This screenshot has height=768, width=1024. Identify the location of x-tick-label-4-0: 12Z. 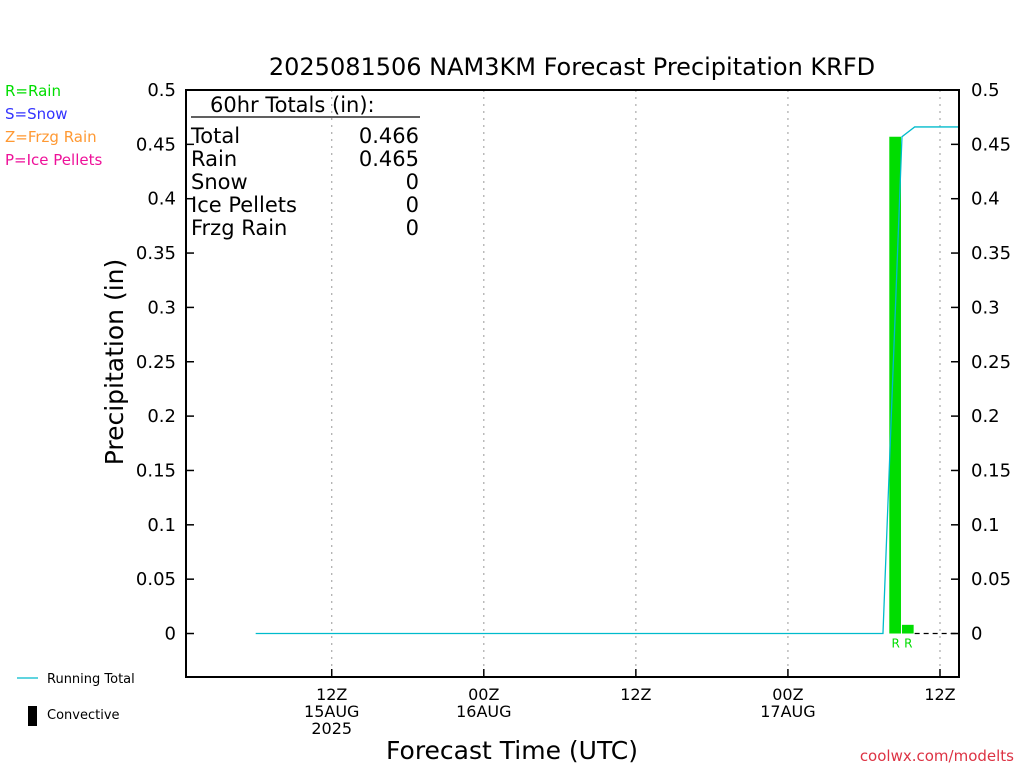
(939, 694).